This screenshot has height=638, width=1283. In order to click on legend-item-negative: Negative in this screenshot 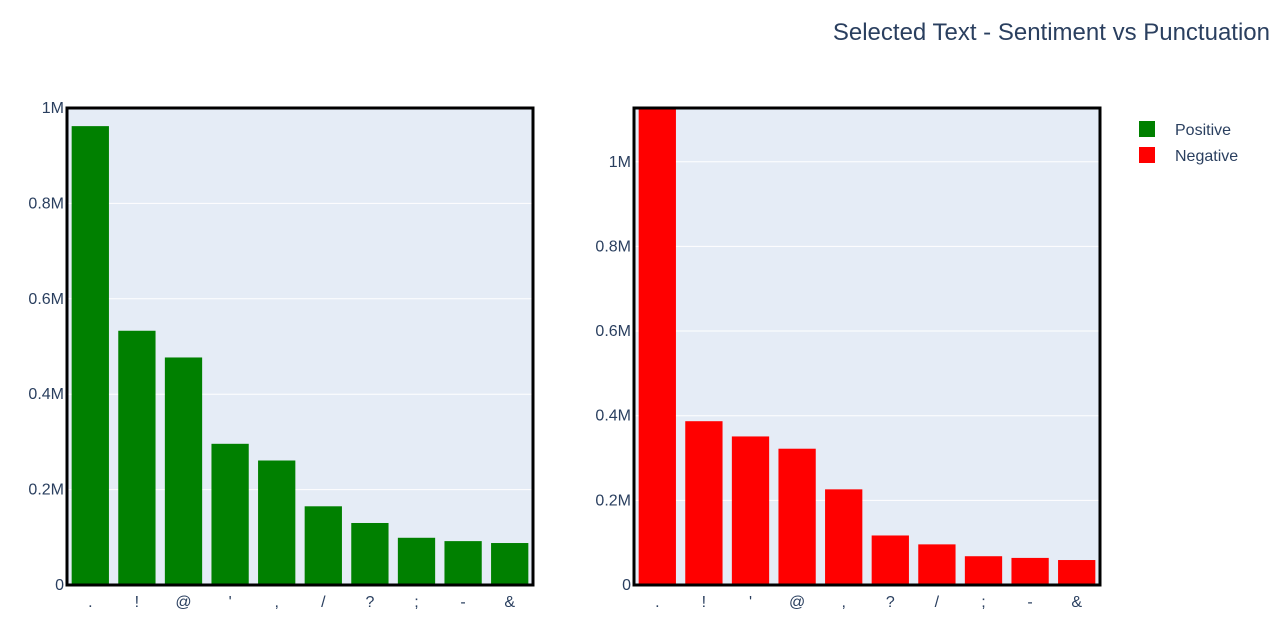, I will do `click(1188, 156)`.